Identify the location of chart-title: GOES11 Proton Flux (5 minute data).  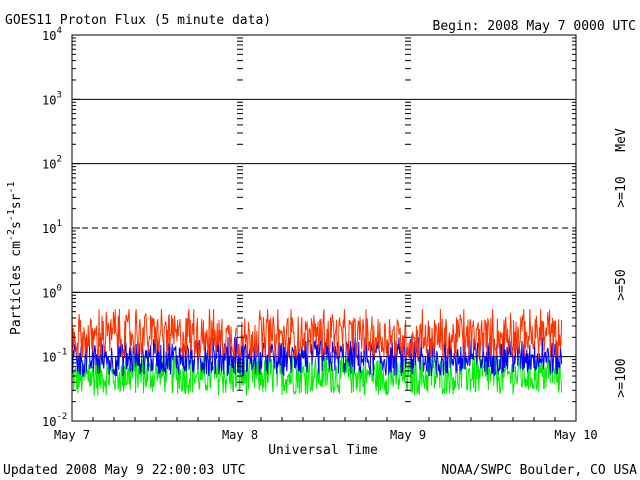
(138, 20).